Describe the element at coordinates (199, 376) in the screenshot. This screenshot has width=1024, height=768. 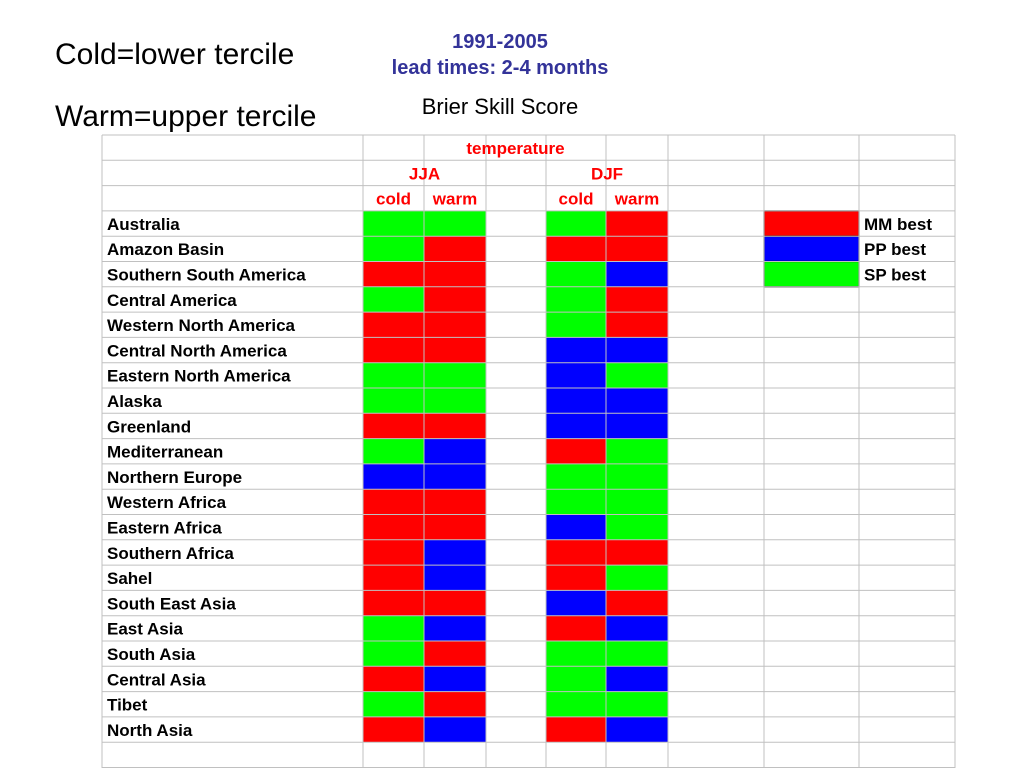
I see `region-label: Eastern North America` at that location.